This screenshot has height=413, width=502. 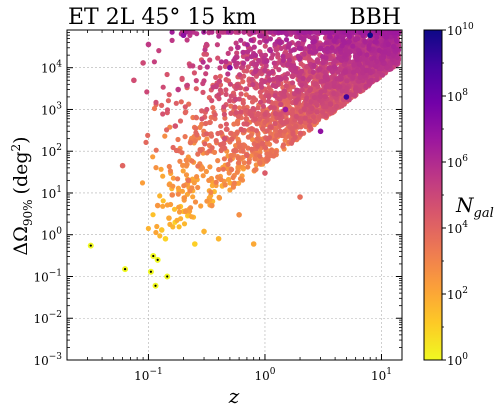 What do you see at coordinates (51, 193) in the screenshot?
I see `y-tick-label: 10¹` at bounding box center [51, 193].